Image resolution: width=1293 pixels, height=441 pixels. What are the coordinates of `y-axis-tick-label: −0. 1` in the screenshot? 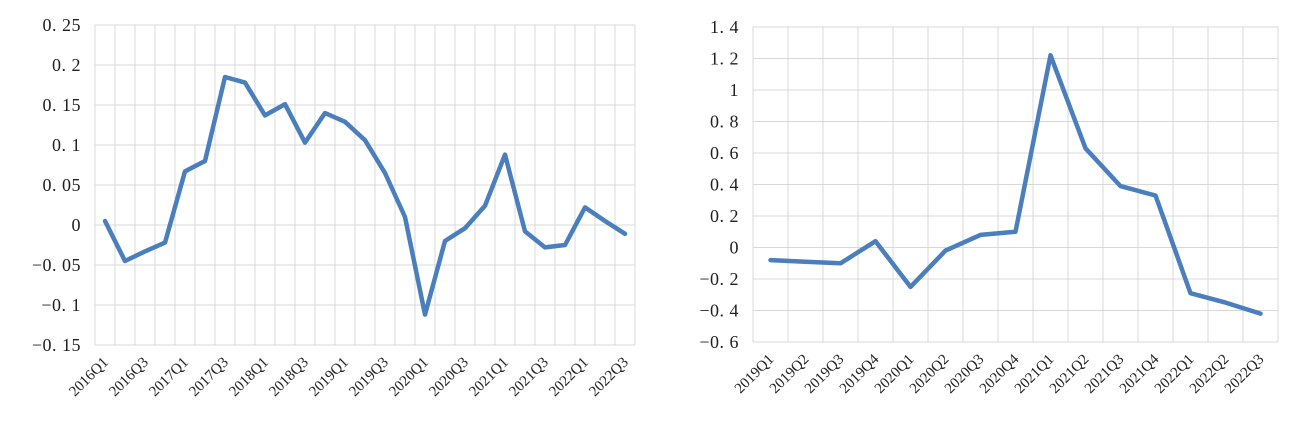 It's located at (61, 305).